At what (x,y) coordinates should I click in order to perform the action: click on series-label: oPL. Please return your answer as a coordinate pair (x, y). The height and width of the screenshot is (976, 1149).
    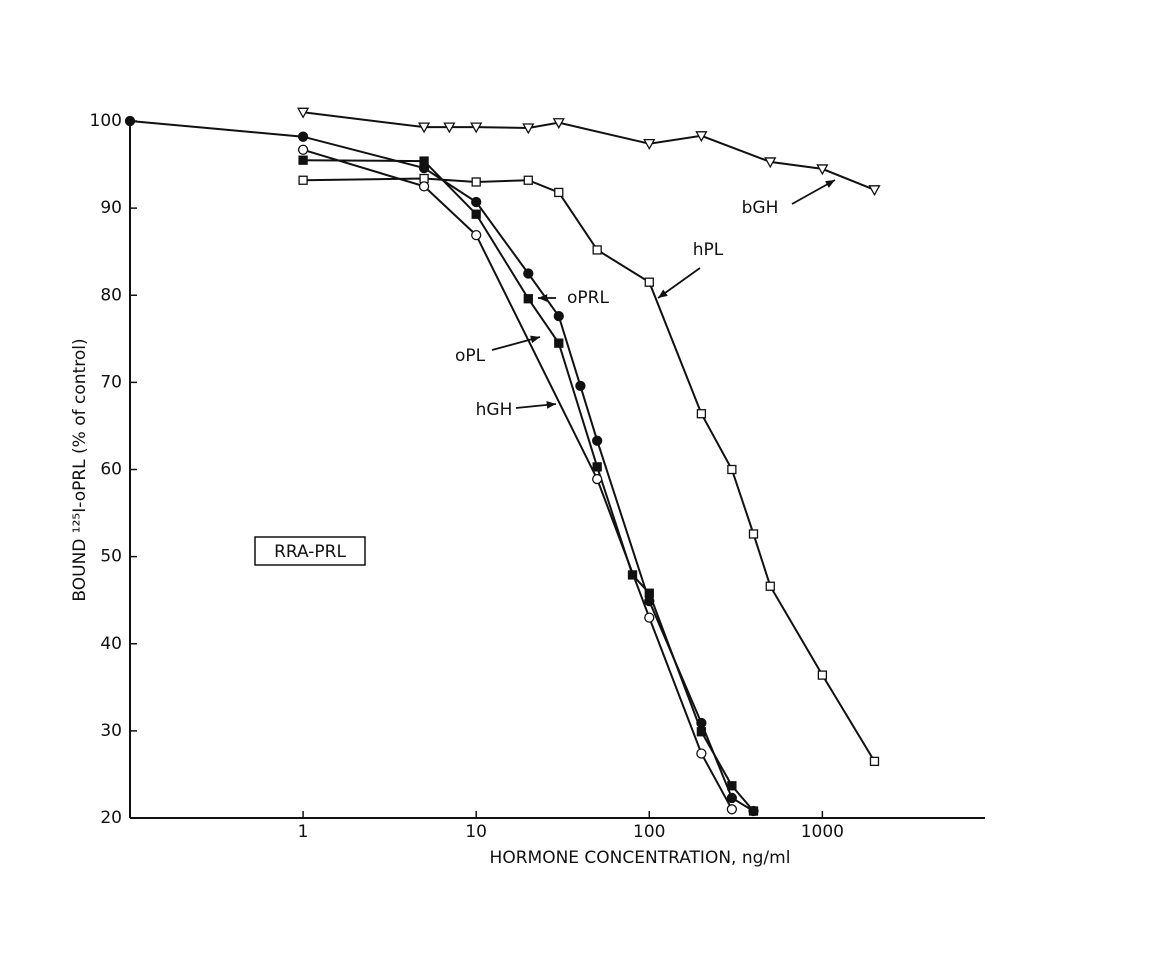
    Looking at the image, I should click on (470, 356).